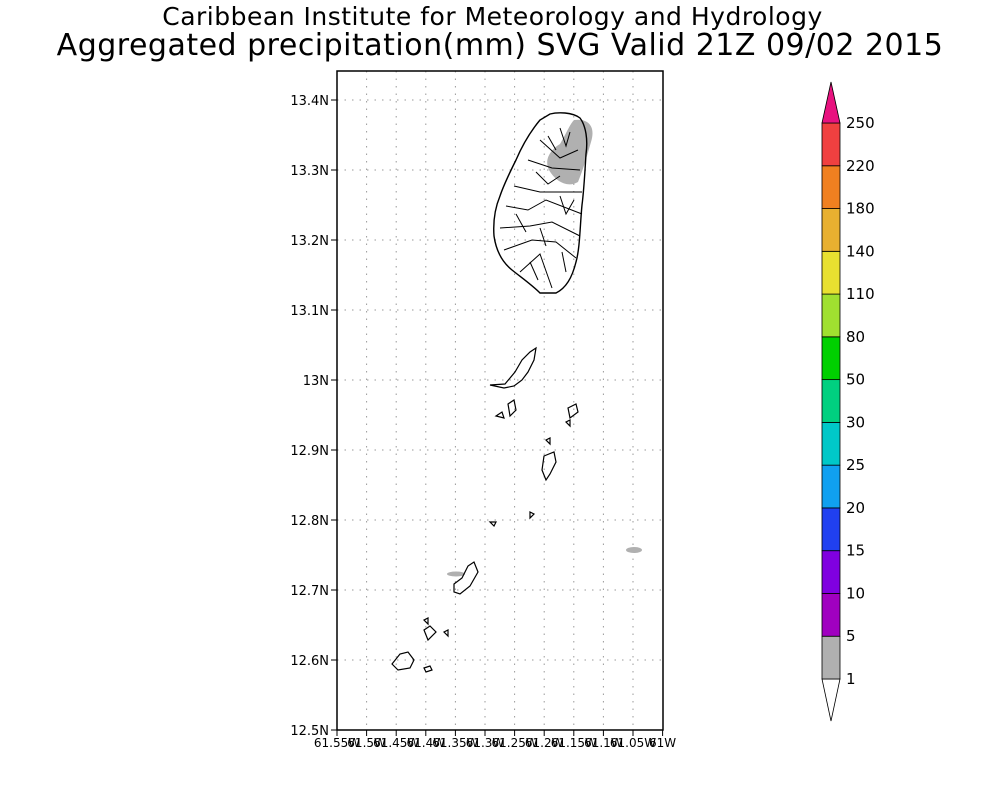 Image resolution: width=1000 pixels, height=800 pixels. Describe the element at coordinates (456, 574) in the screenshot. I see `rain-area-southwest` at that location.